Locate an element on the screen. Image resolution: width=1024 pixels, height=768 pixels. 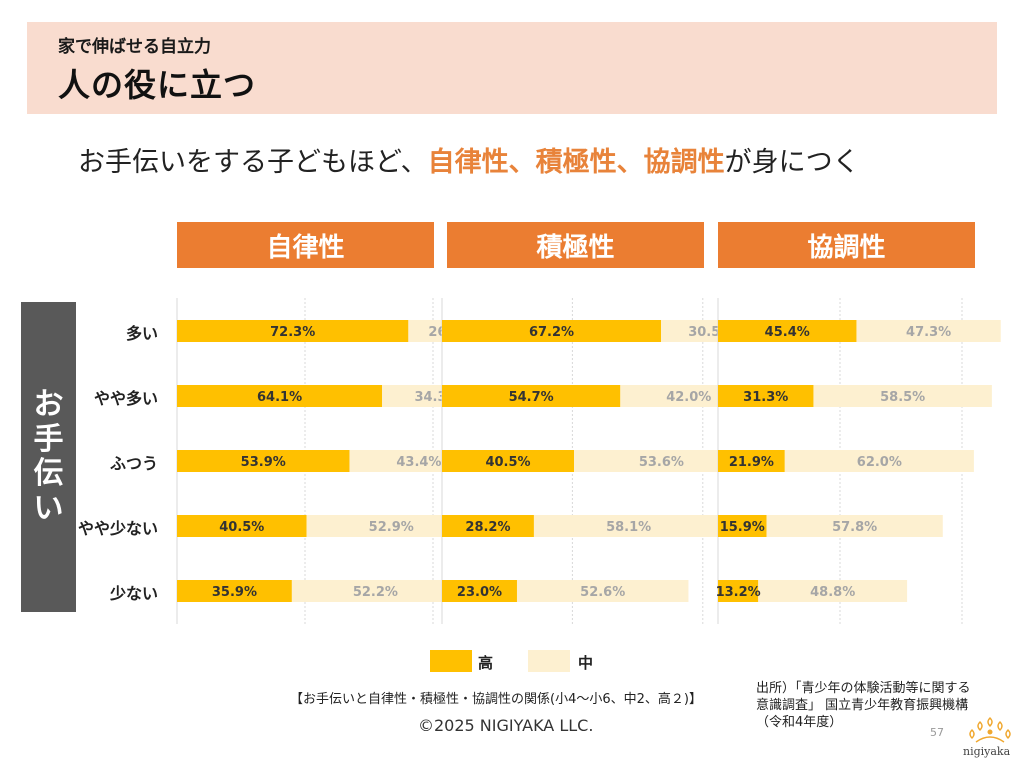
legend-swatch-high is located at coordinates (451, 661).